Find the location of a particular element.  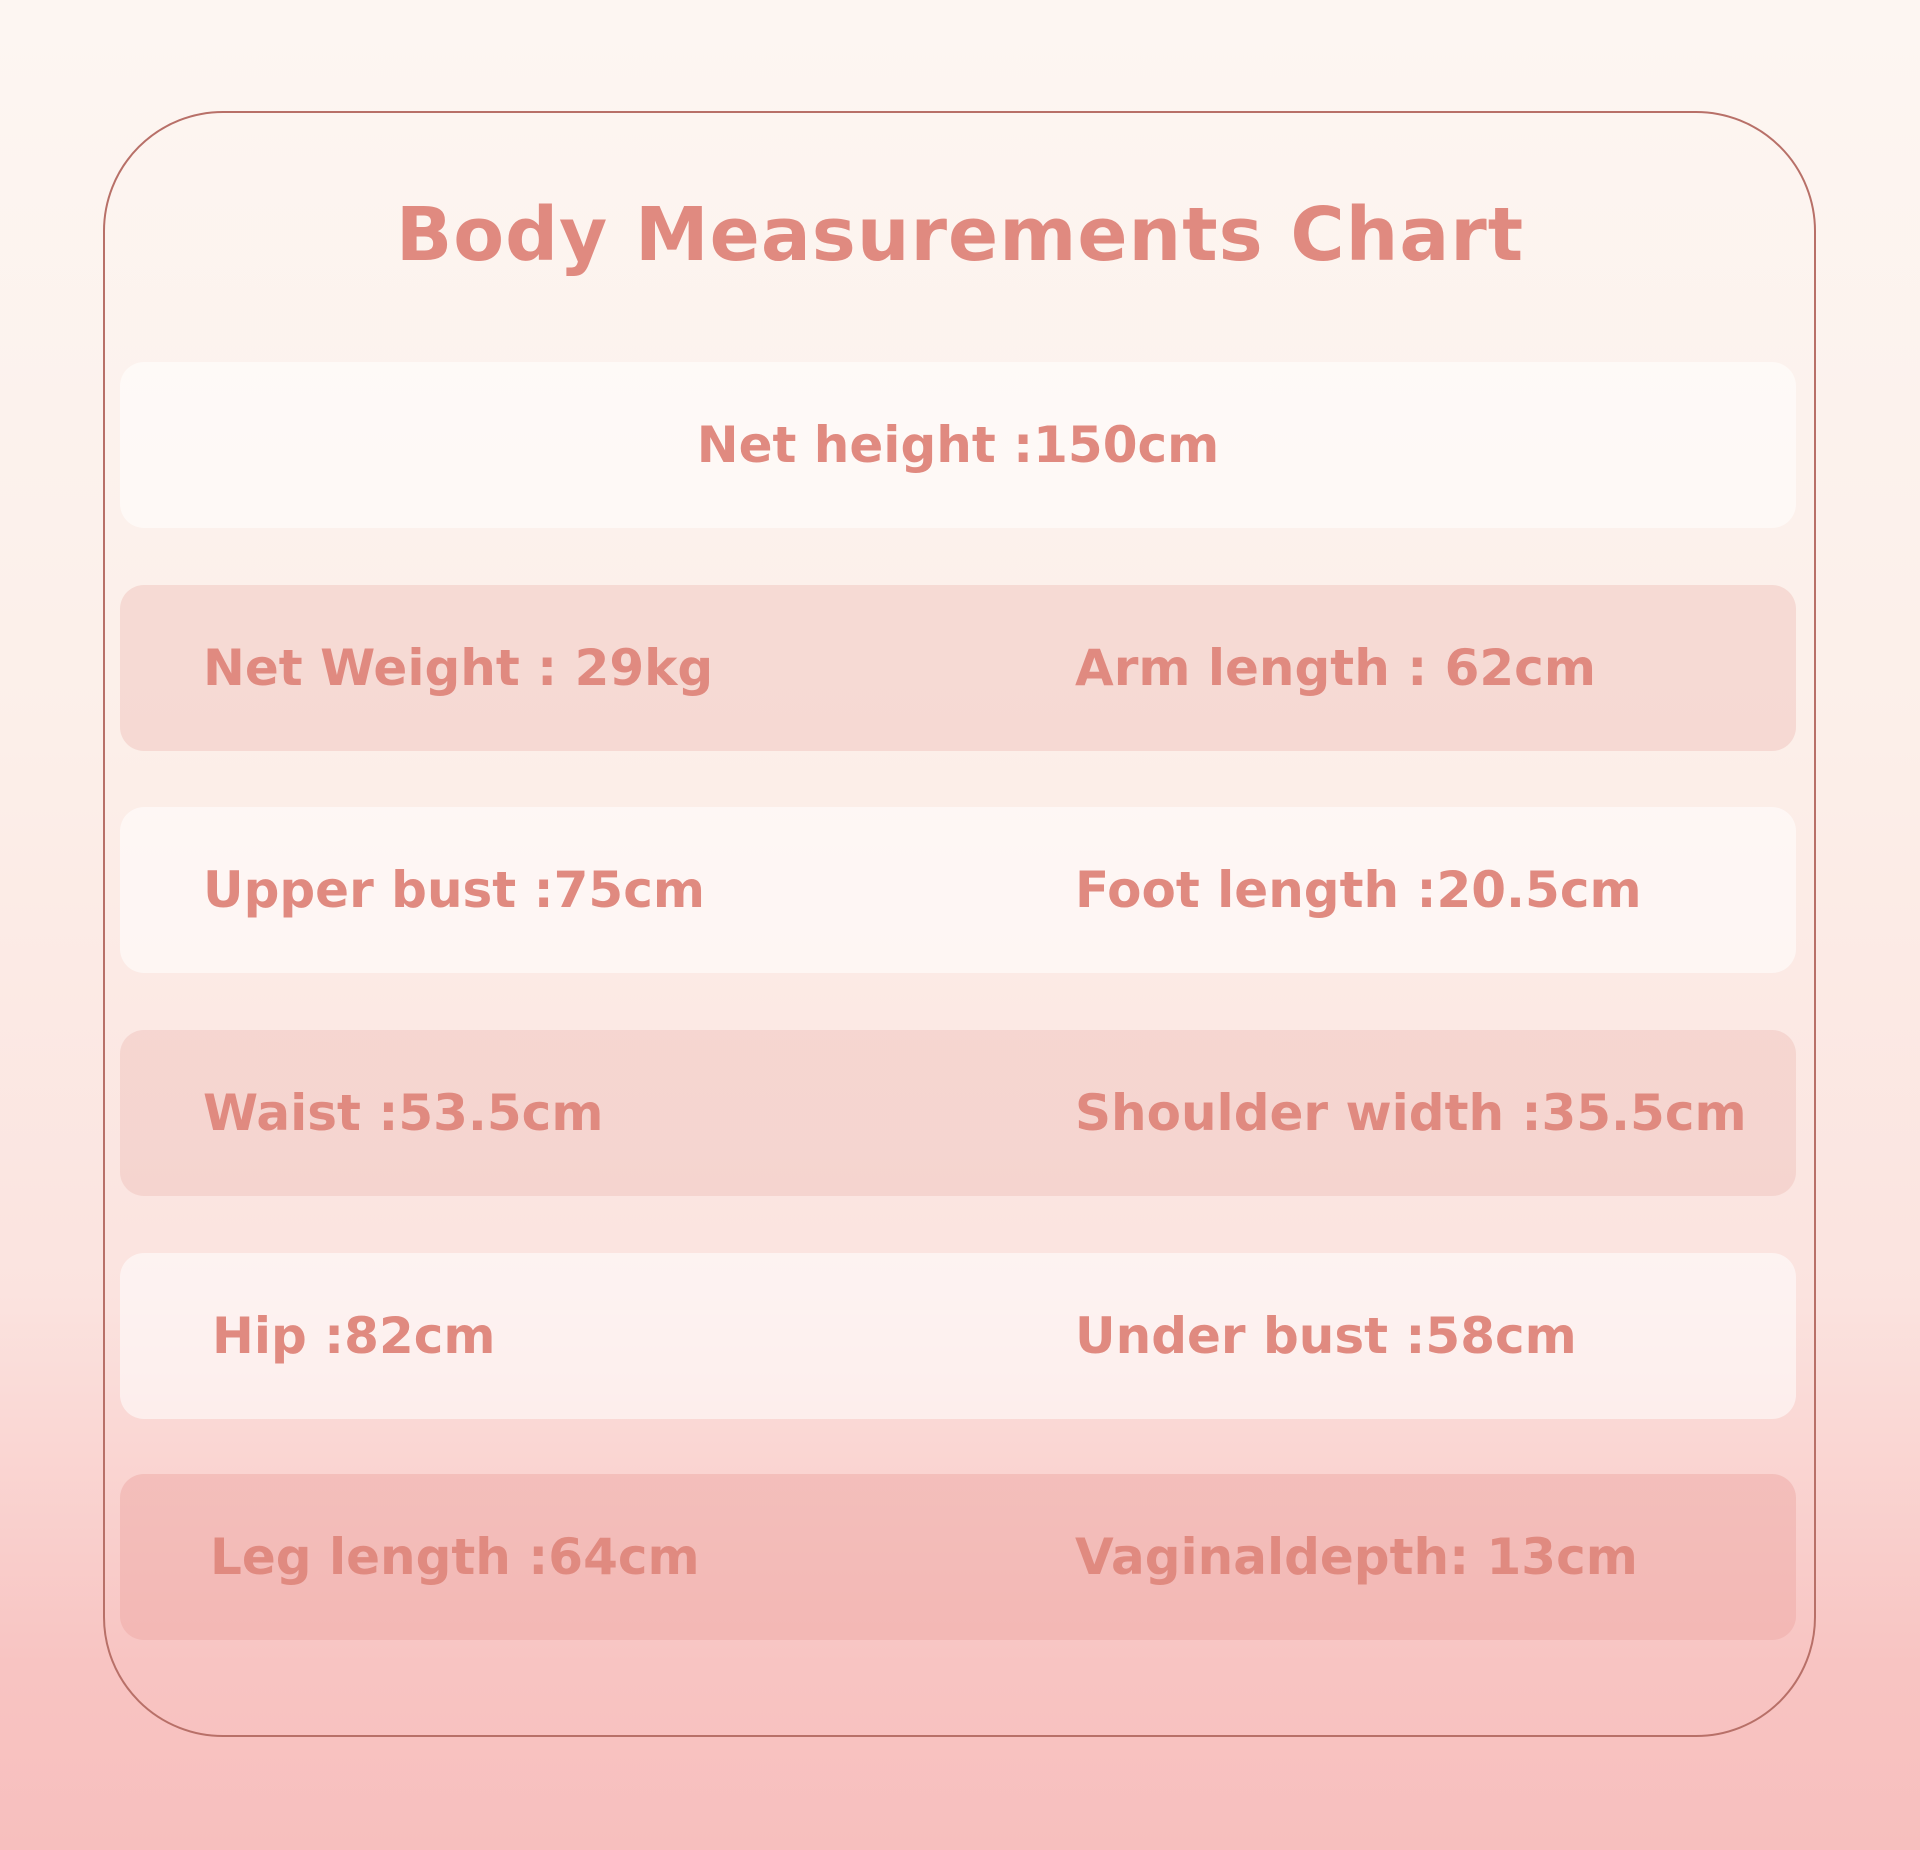

arm-length-value: Arm length : 62cm is located at coordinates (1335, 668).